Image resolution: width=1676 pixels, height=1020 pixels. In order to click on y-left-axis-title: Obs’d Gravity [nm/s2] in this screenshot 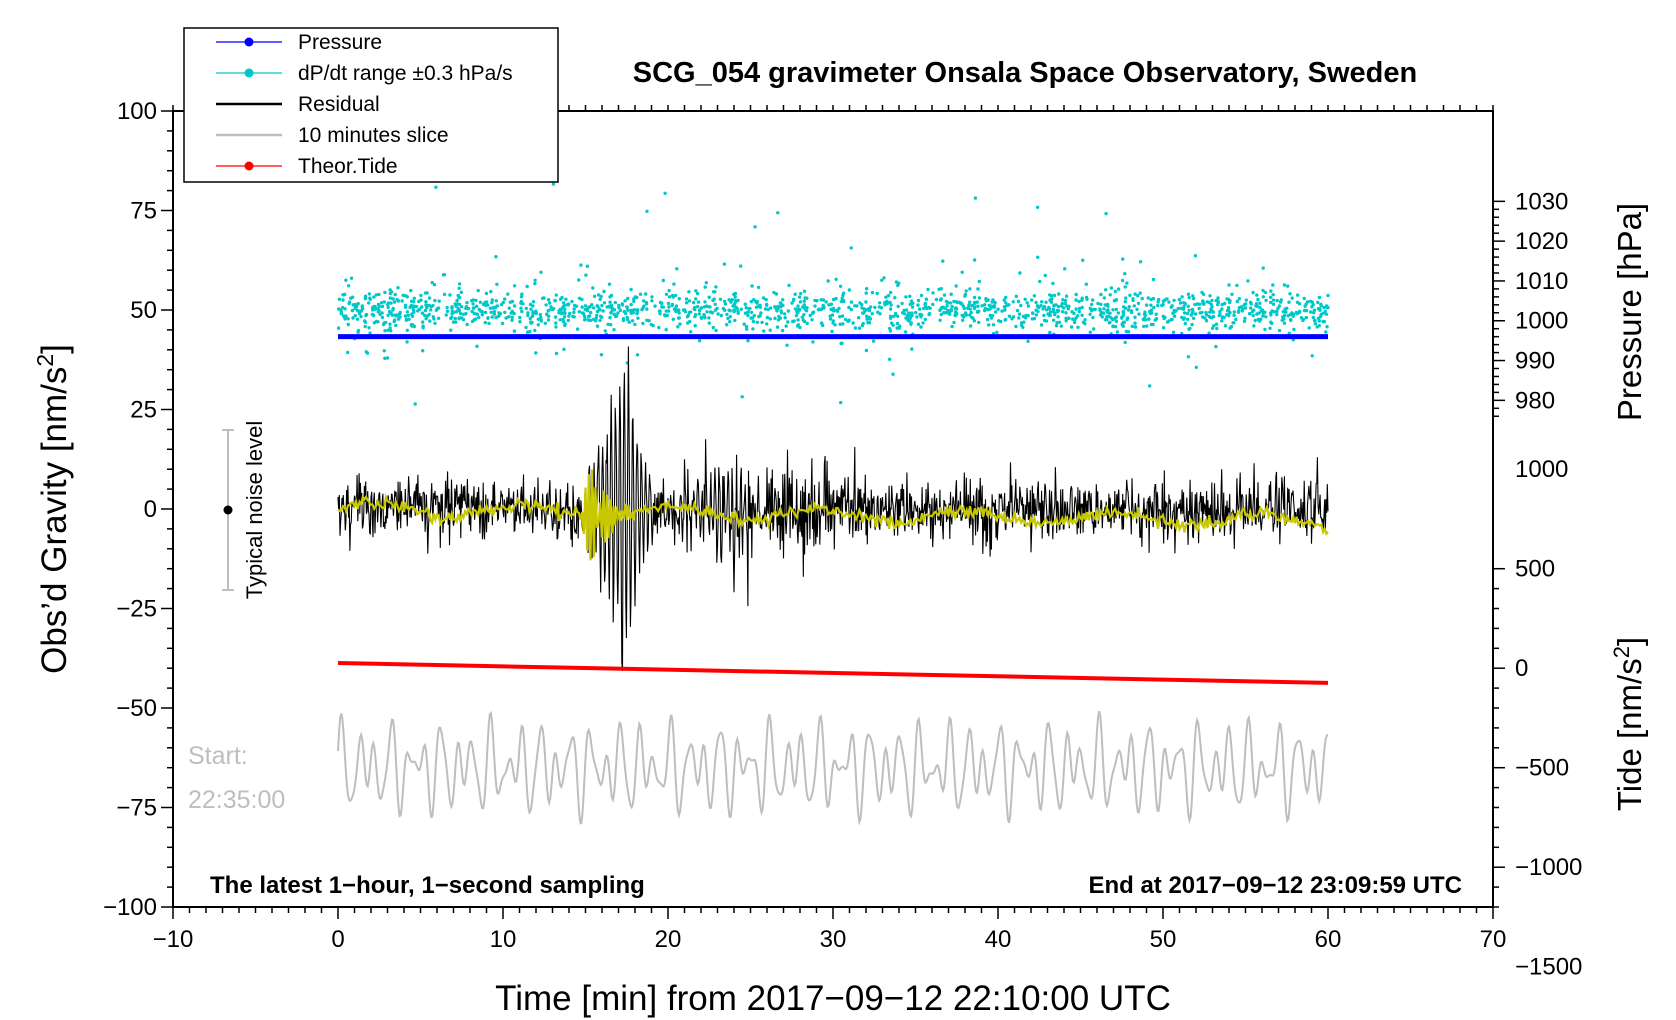, I will do `click(53, 509)`.